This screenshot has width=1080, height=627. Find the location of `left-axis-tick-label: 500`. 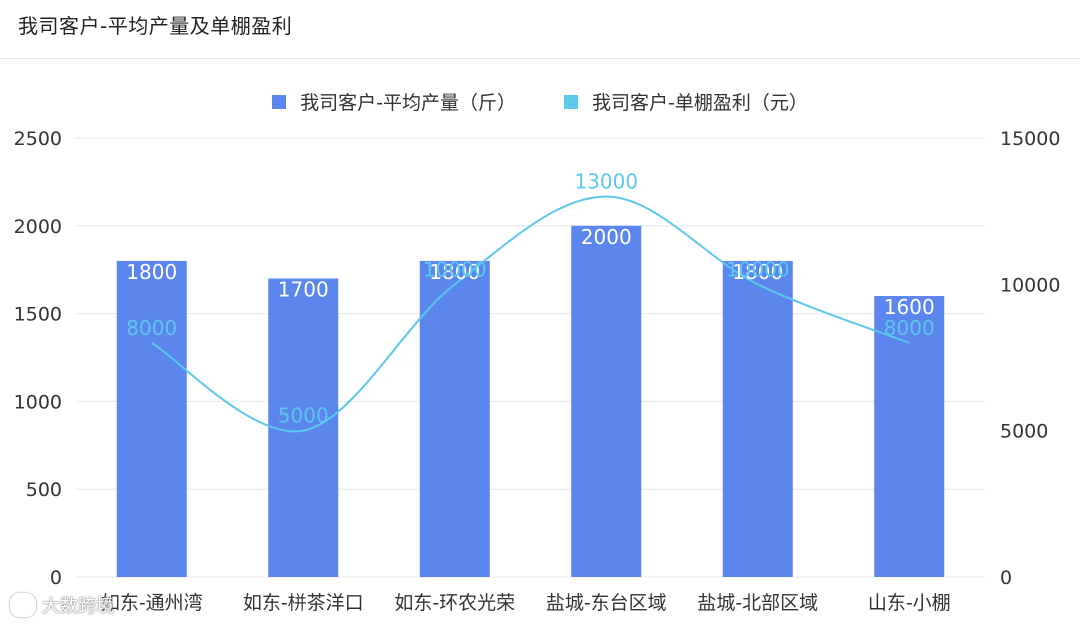

left-axis-tick-label: 500 is located at coordinates (44, 490).